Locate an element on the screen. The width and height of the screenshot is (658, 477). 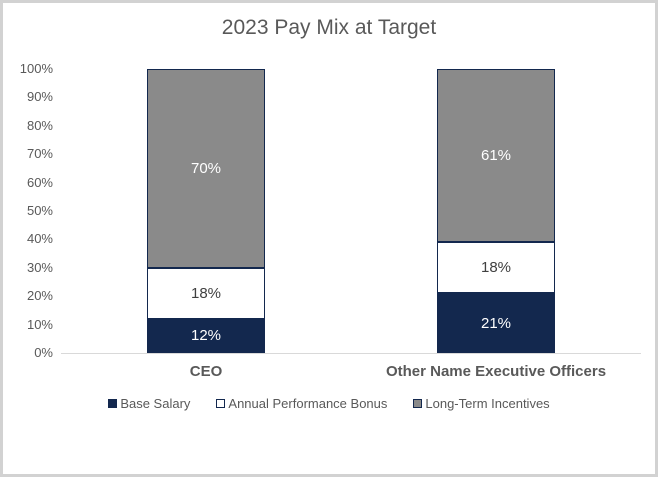
data-label: 21% is located at coordinates (496, 323).